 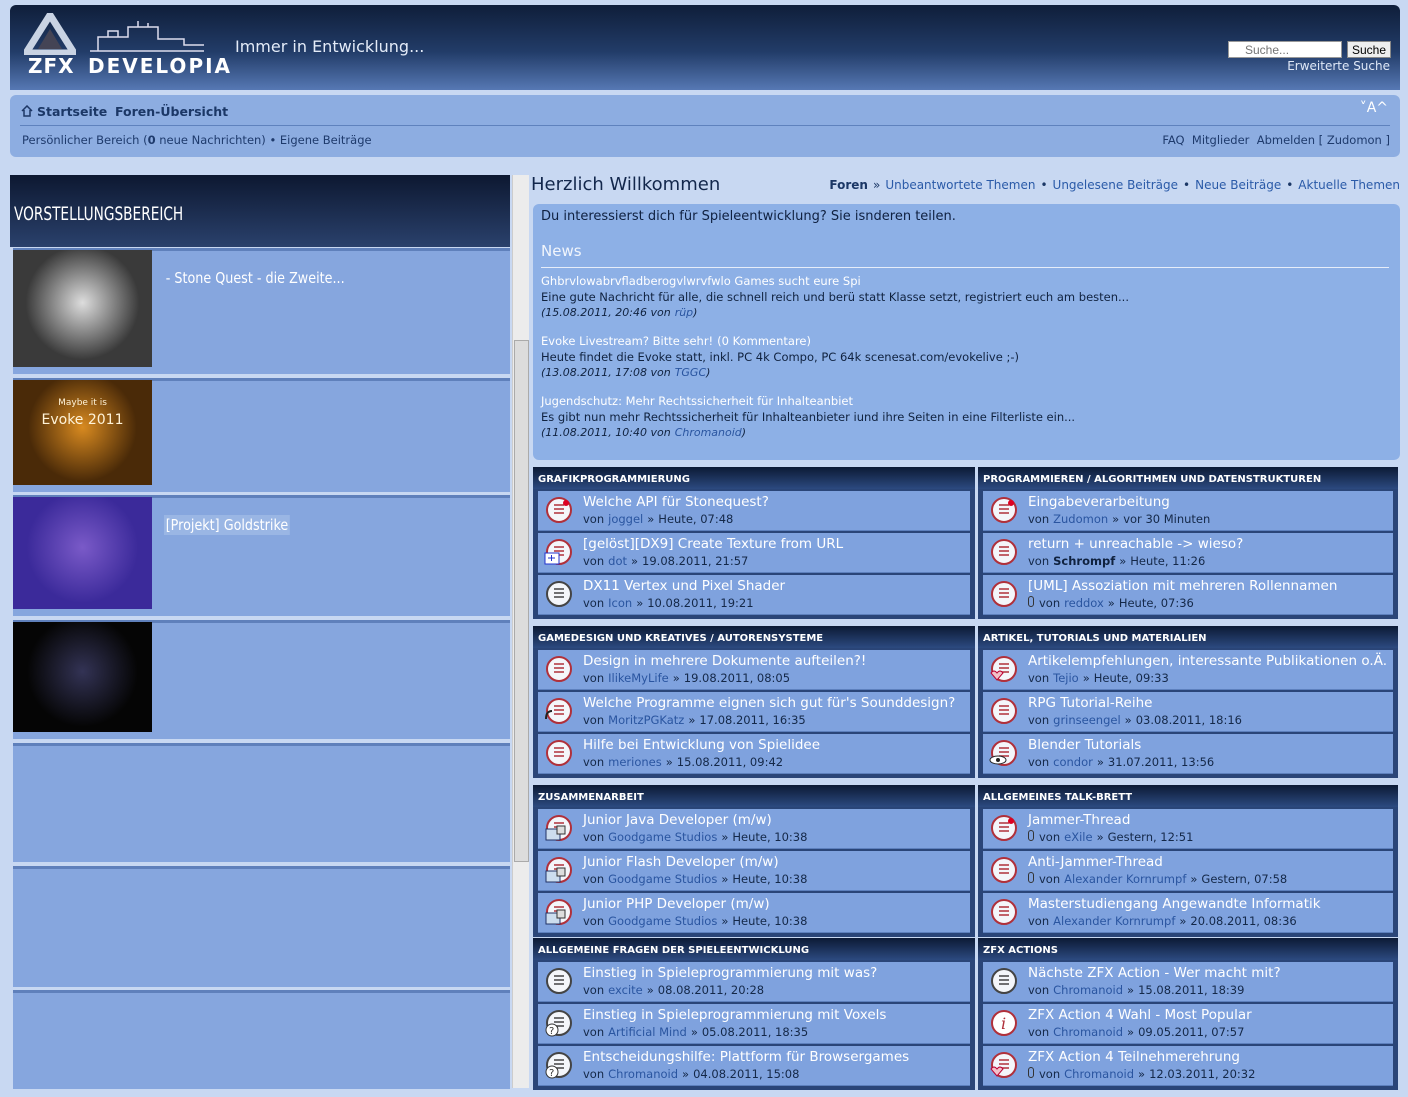 What do you see at coordinates (1134, 1057) in the screenshot?
I see `topic-title: ZFX Action 4 Teilnehmerehrung` at bounding box center [1134, 1057].